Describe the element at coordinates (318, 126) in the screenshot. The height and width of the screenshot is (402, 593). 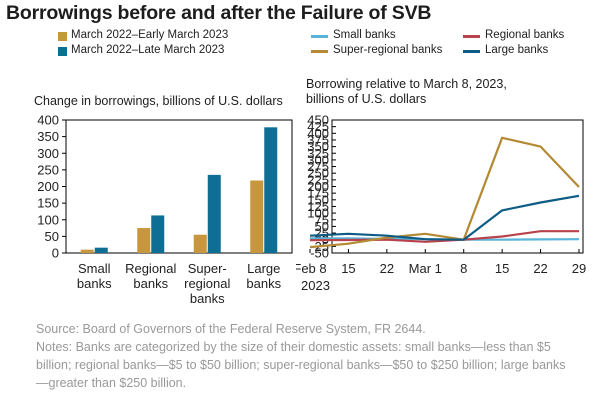
I see `line-y-tick-label: 425` at that location.